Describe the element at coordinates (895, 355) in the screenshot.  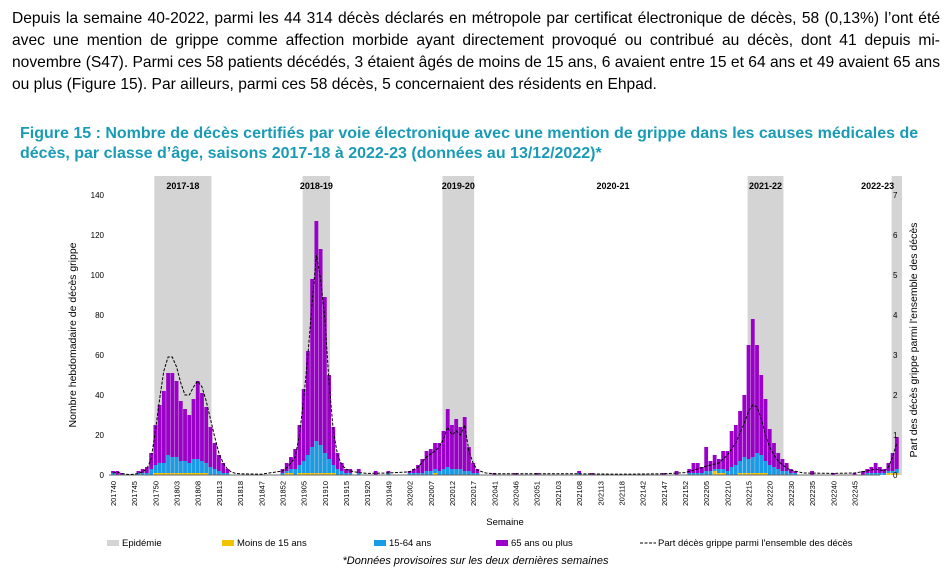
I see `y2-tick-label: 3` at that location.